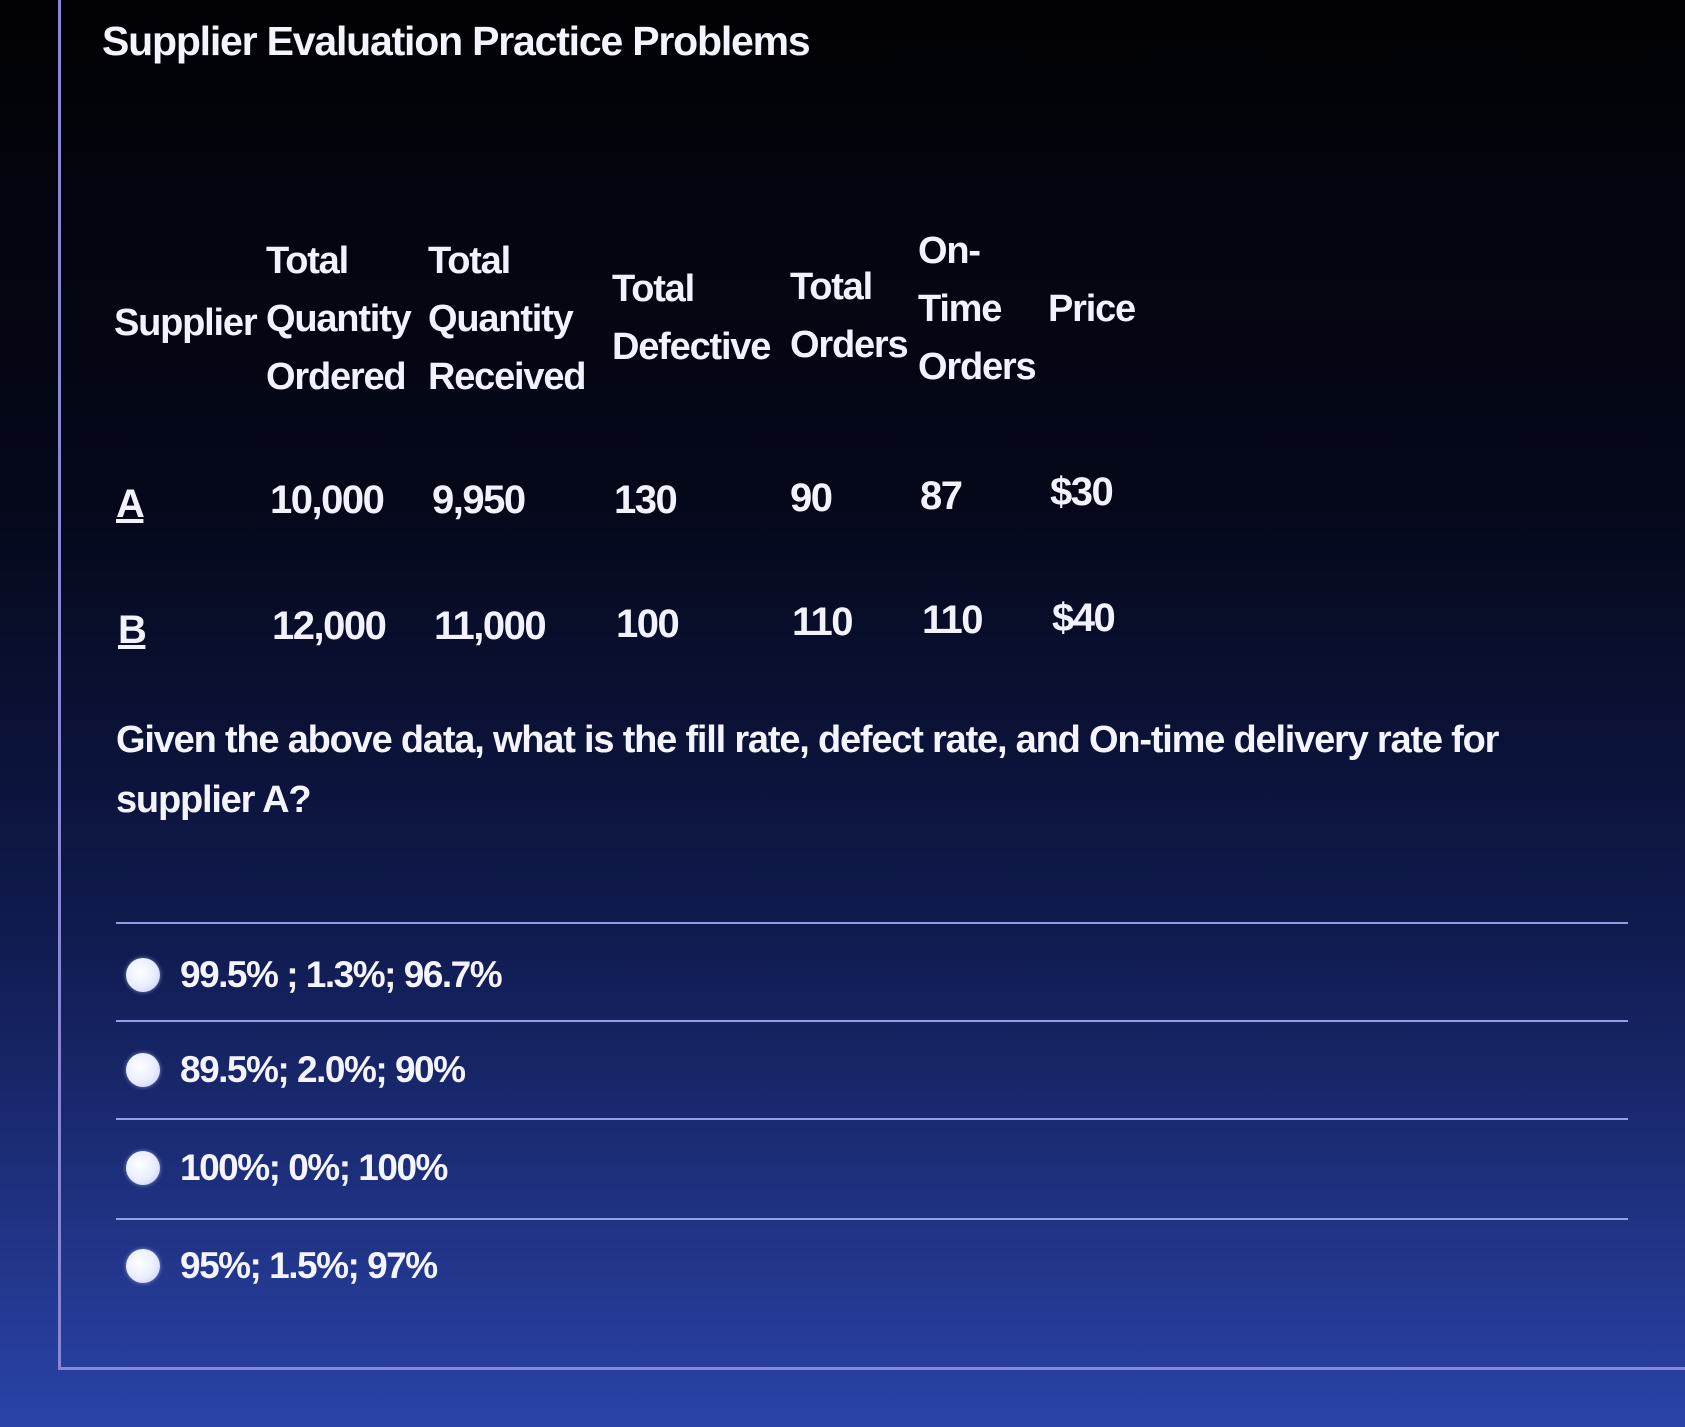  Describe the element at coordinates (132, 630) in the screenshot. I see `row-b-supplier: B` at that location.